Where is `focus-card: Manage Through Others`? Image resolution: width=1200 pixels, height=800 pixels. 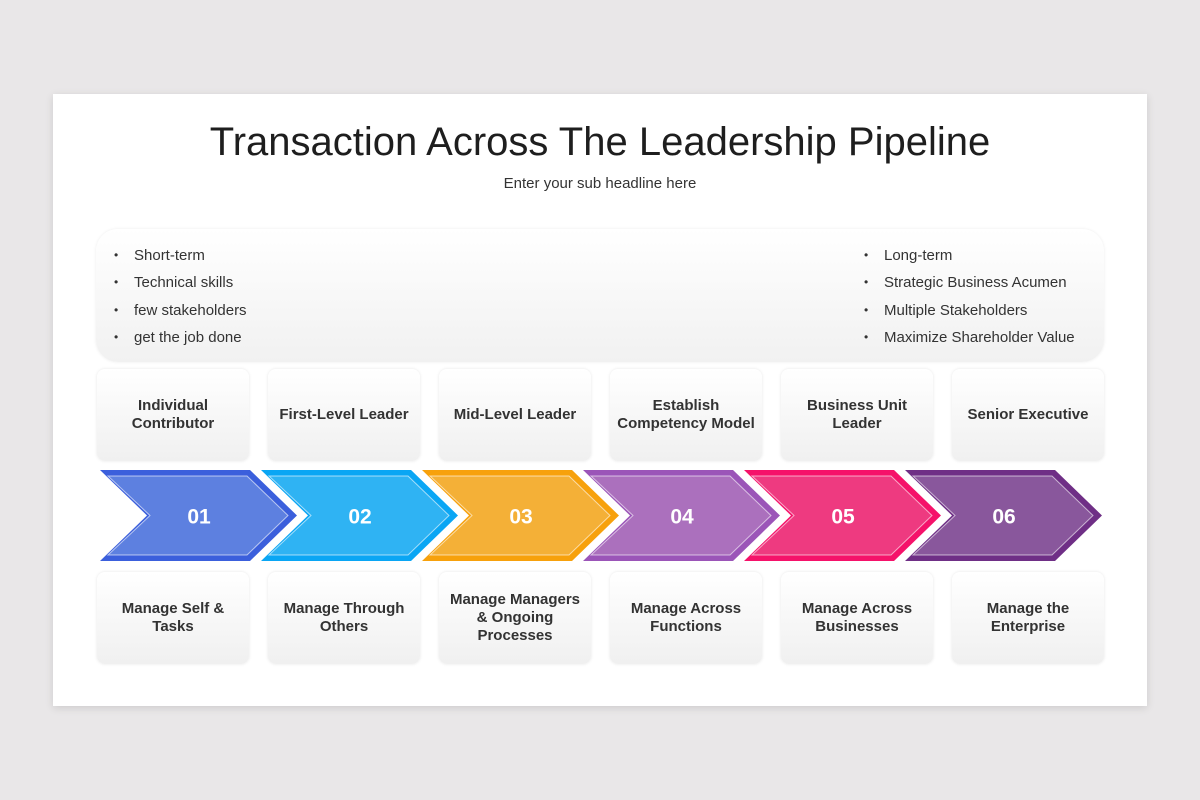
focus-card: Manage Through Others is located at coordinates (344, 618).